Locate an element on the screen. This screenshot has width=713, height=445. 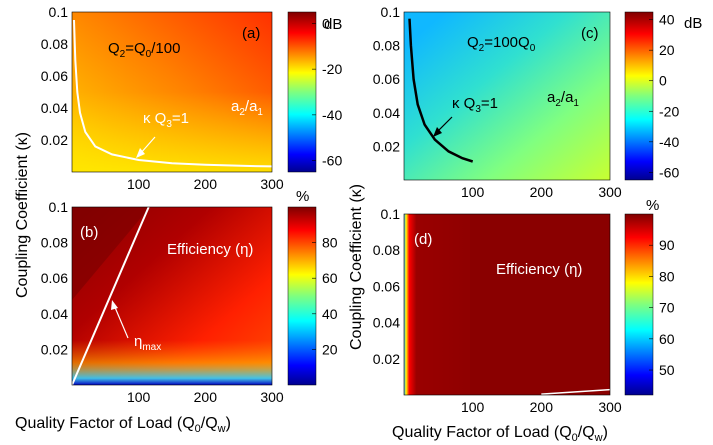
xlabel-right-text: Quality Factor of Load (Q is located at coordinates (482, 432).